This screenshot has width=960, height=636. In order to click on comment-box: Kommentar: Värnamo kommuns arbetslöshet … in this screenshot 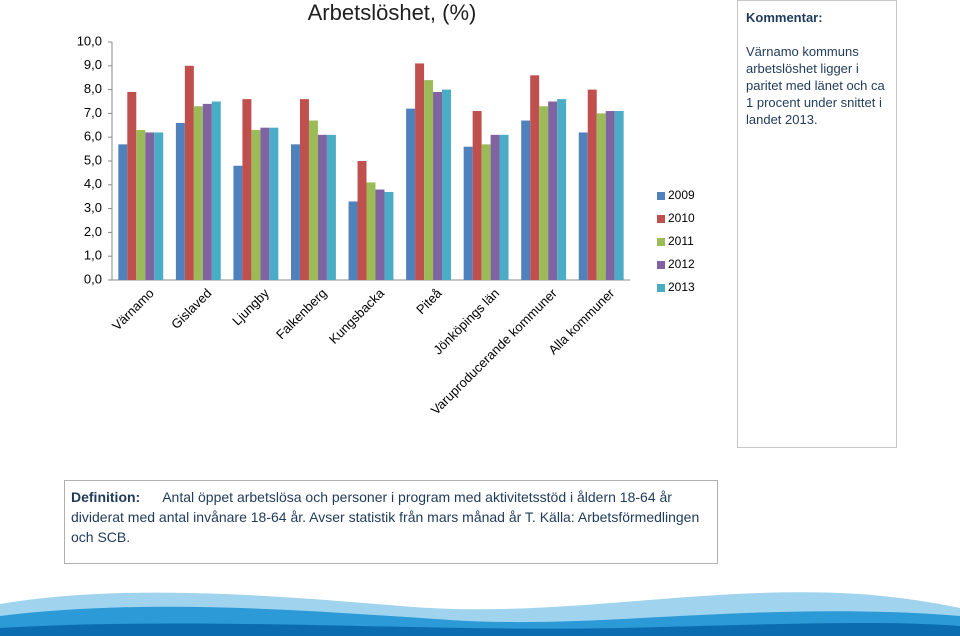, I will do `click(817, 224)`.